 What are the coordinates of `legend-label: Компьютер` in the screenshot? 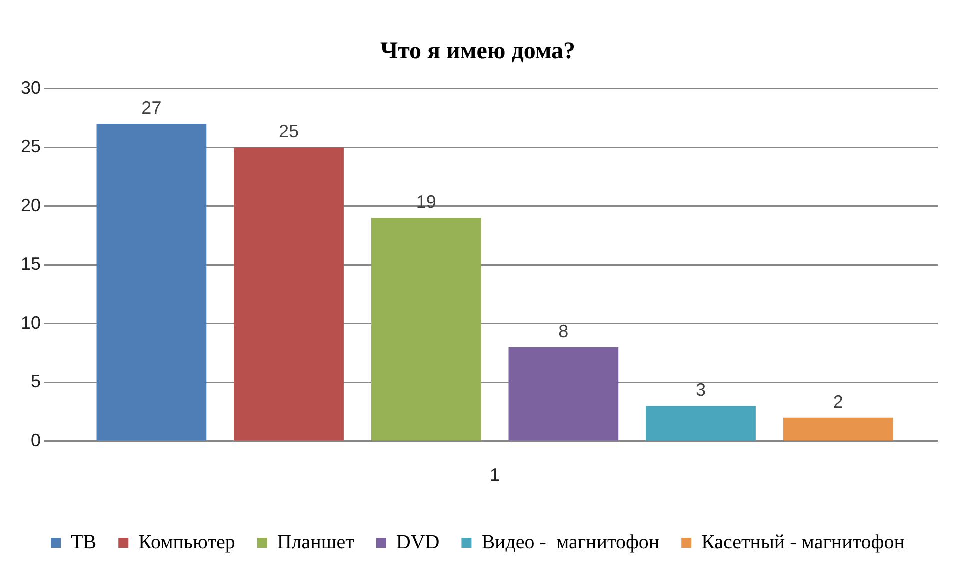 It's located at (187, 542).